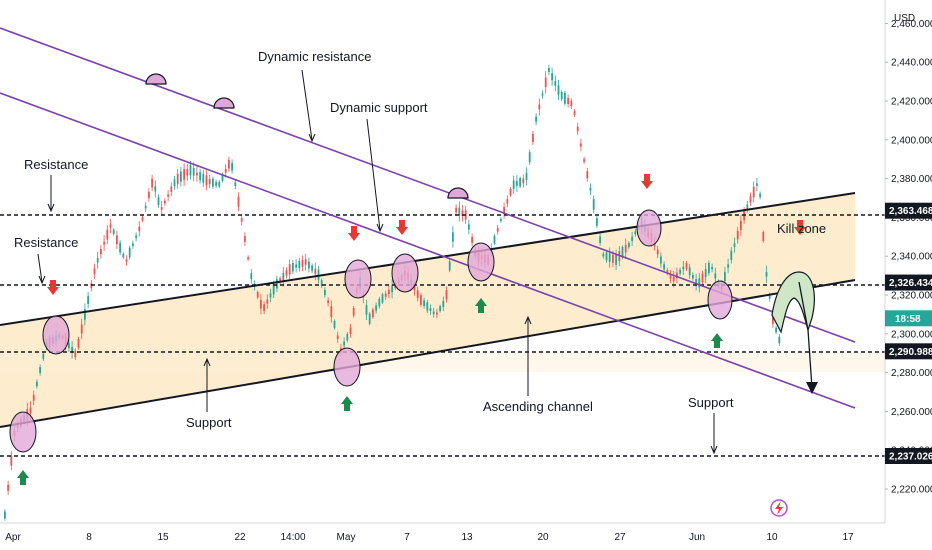  Describe the element at coordinates (46, 242) in the screenshot. I see `label-resistance-2: Resistance` at that location.